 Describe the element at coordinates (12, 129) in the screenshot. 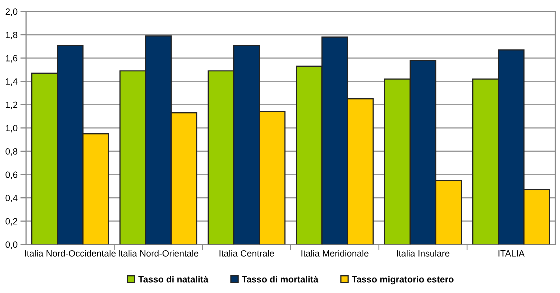

I see `y-tick-label: 1,0` at that location.